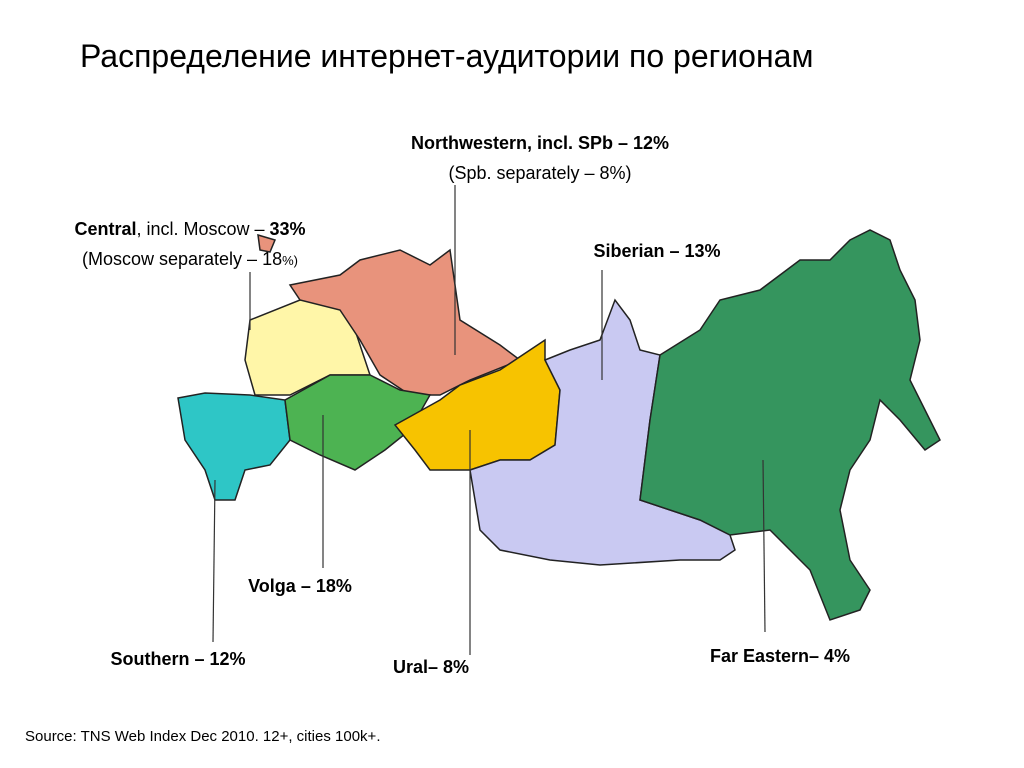  I want to click on label-text: 33%, so click(287, 229).